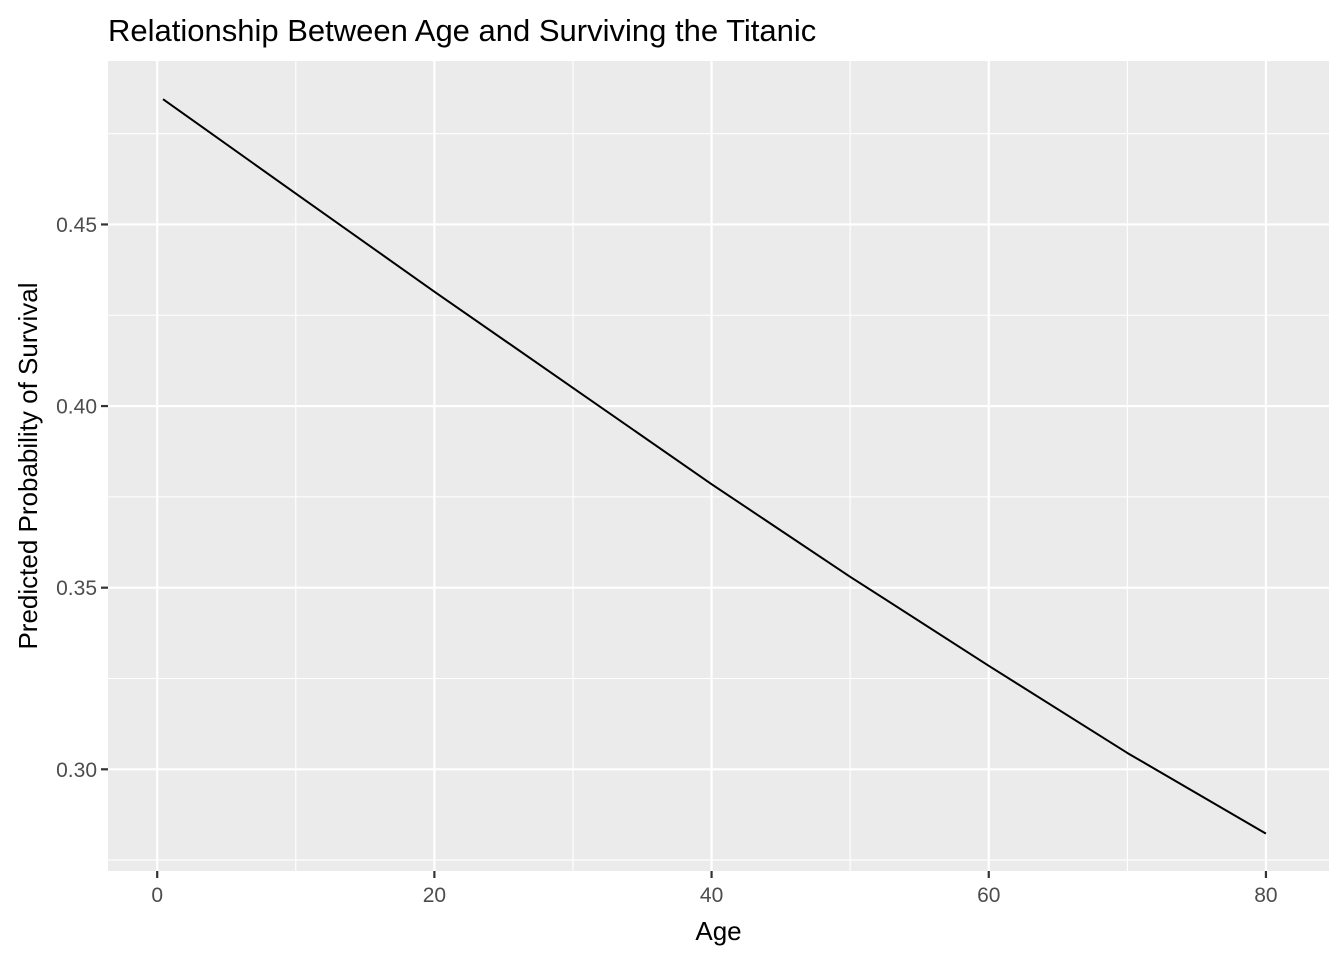 Image resolution: width=1344 pixels, height=960 pixels. I want to click on x-tick-label: 80, so click(1265, 895).